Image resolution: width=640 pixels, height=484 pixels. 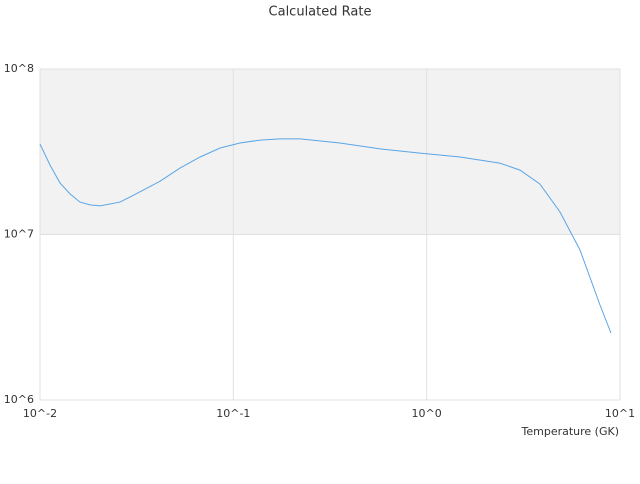 I want to click on x-tick-label: 10^-1, so click(x=233, y=413).